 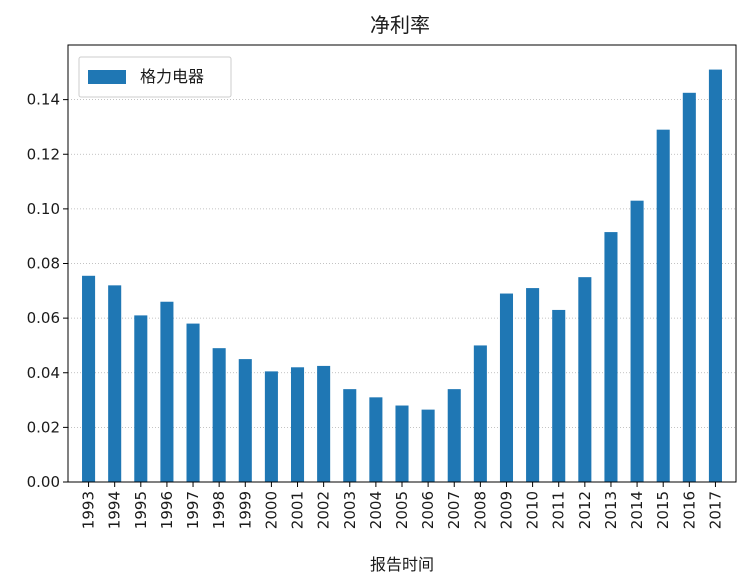 What do you see at coordinates (245, 420) in the screenshot?
I see `bar-1999` at bounding box center [245, 420].